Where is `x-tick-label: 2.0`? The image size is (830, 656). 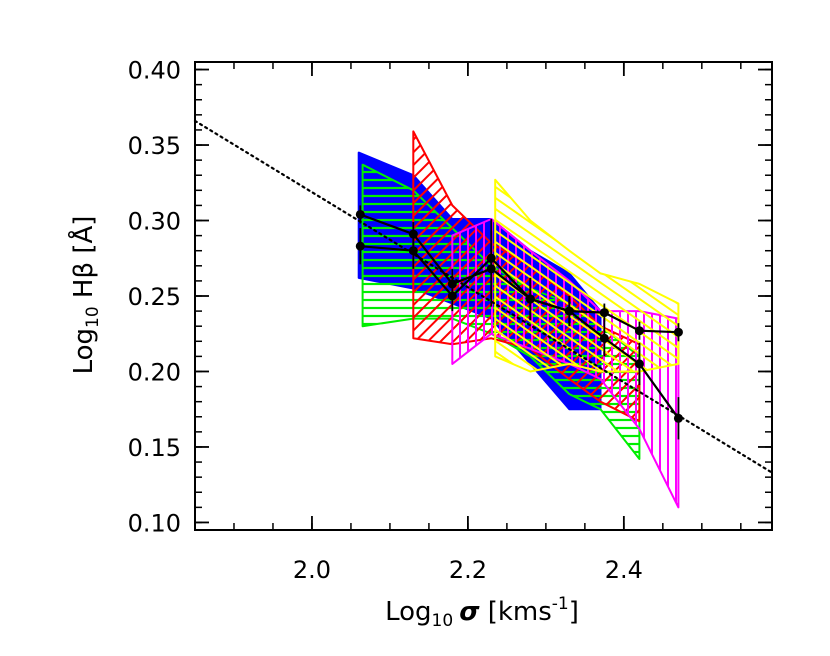 x-tick-label: 2.0 is located at coordinates (312, 570).